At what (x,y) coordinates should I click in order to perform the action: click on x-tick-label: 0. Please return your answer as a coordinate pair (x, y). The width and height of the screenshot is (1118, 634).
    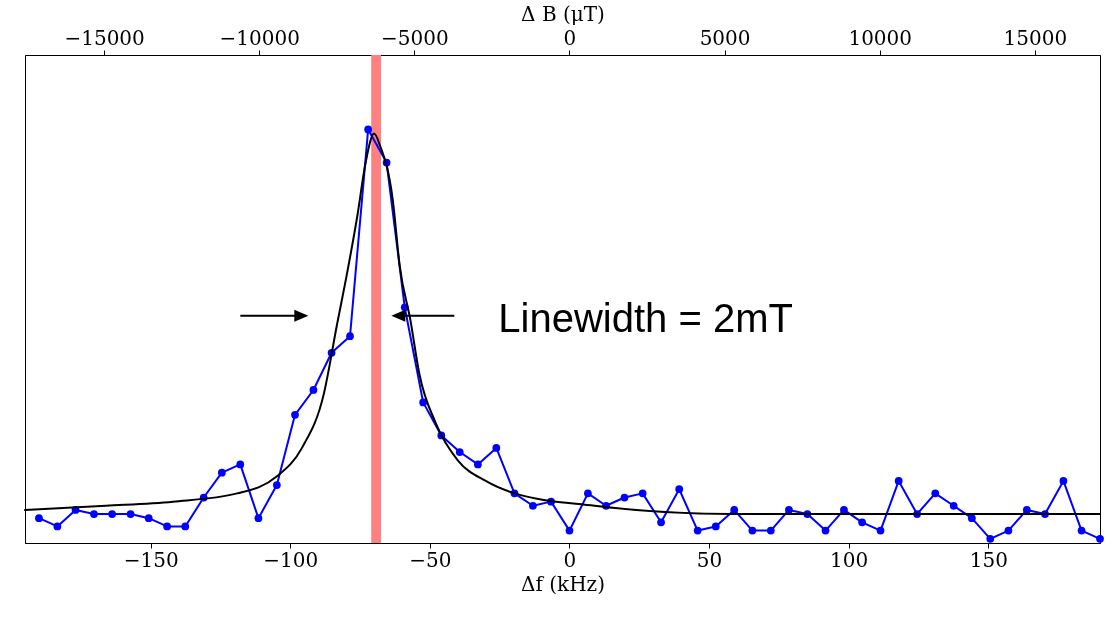
    Looking at the image, I should click on (570, 559).